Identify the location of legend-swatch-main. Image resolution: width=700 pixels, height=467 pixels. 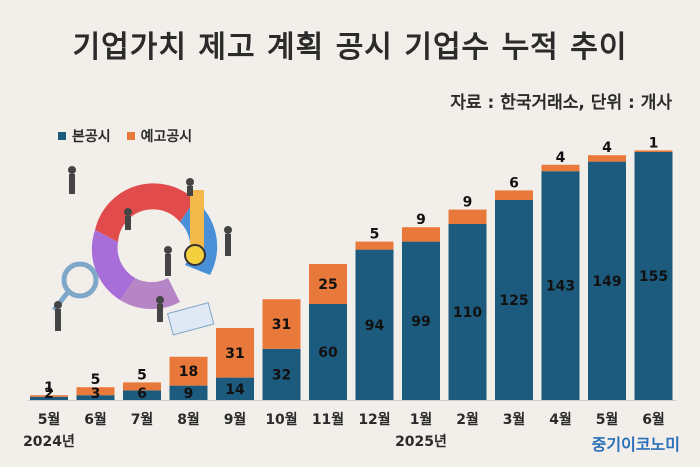
(62, 136).